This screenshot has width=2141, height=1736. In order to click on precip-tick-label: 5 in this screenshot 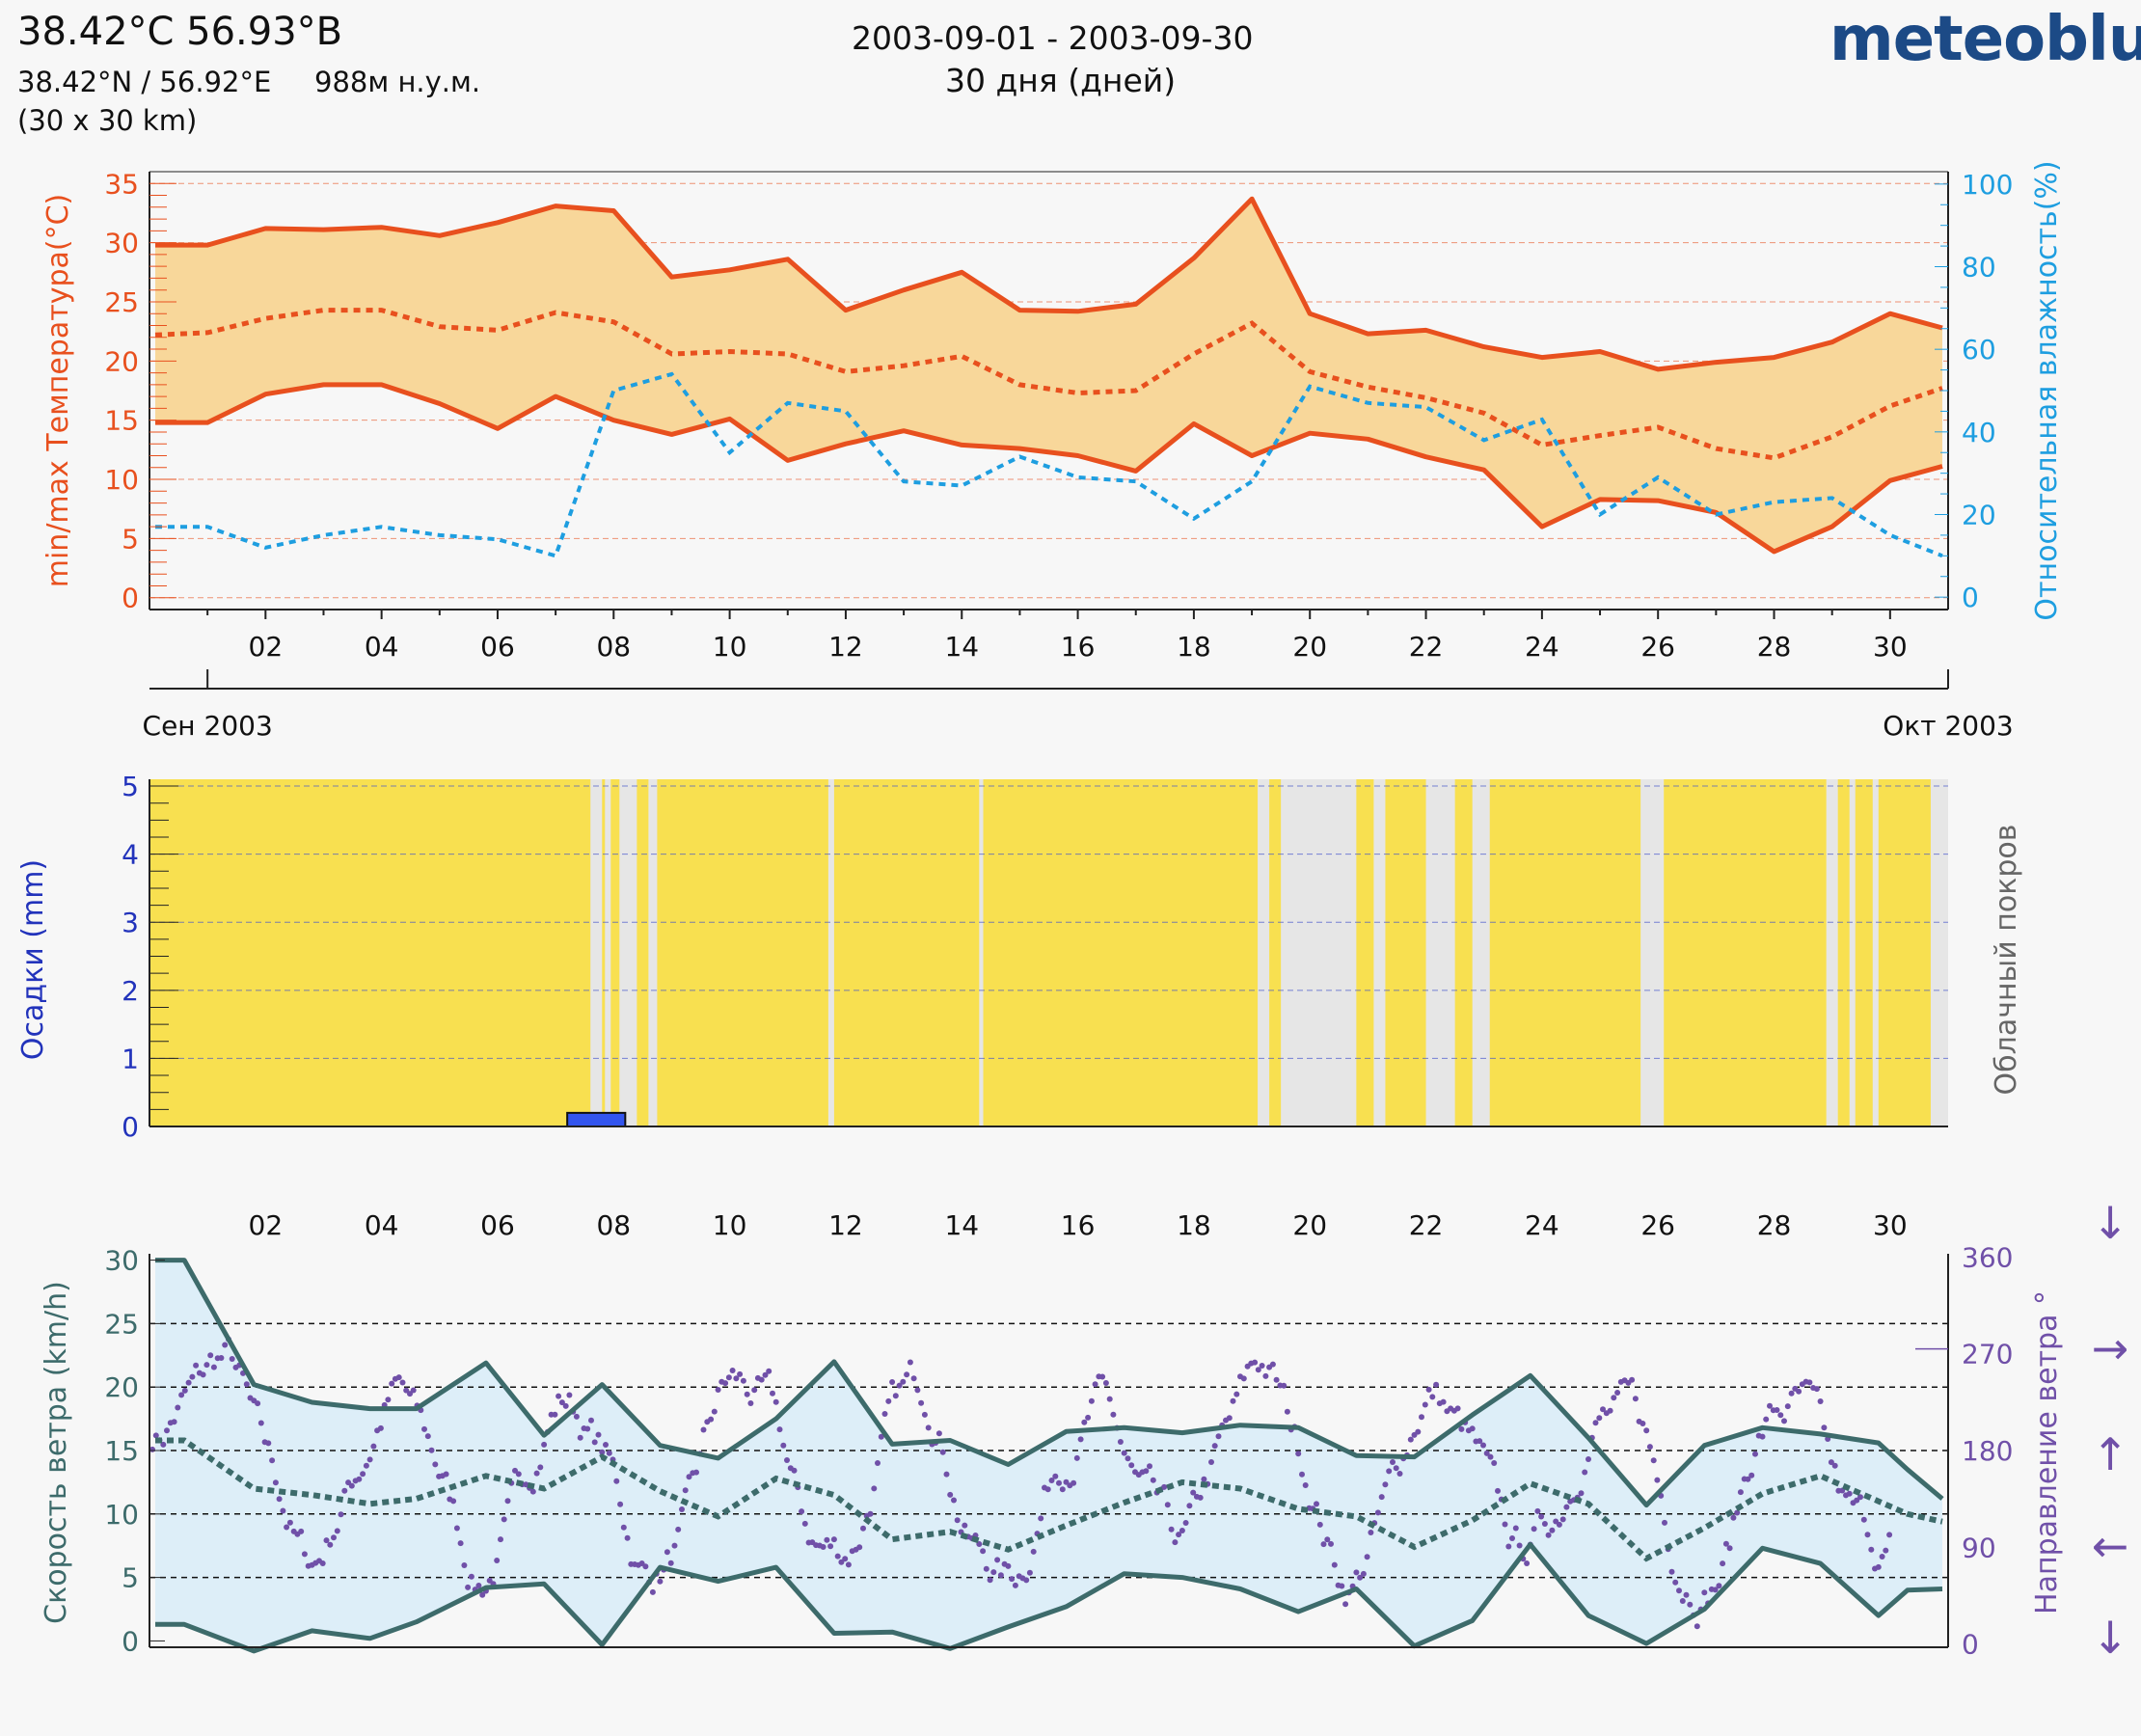, I will do `click(130, 787)`.